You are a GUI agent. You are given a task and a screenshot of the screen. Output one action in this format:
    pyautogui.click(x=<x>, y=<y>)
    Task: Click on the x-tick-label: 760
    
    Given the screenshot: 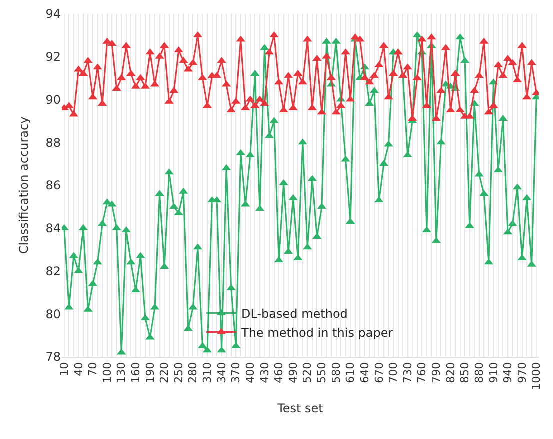 What is the action you would take?
    pyautogui.click(x=422, y=373)
    